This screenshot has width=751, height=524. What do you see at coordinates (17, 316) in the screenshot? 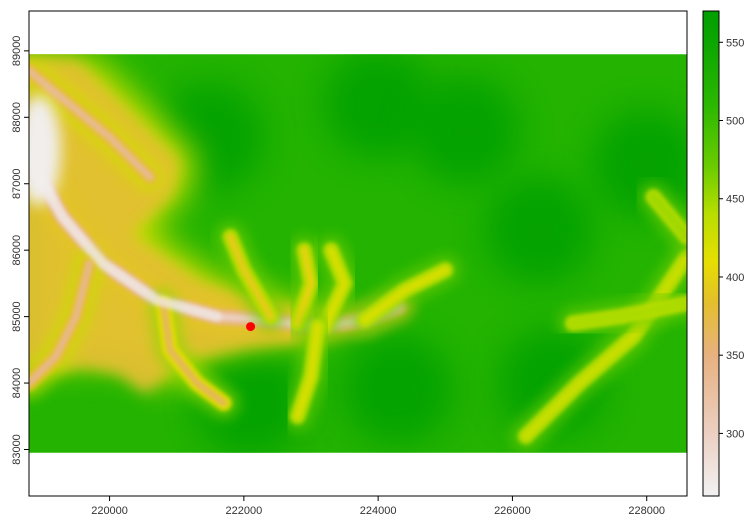
I see `y-tick-label: 85000` at bounding box center [17, 316].